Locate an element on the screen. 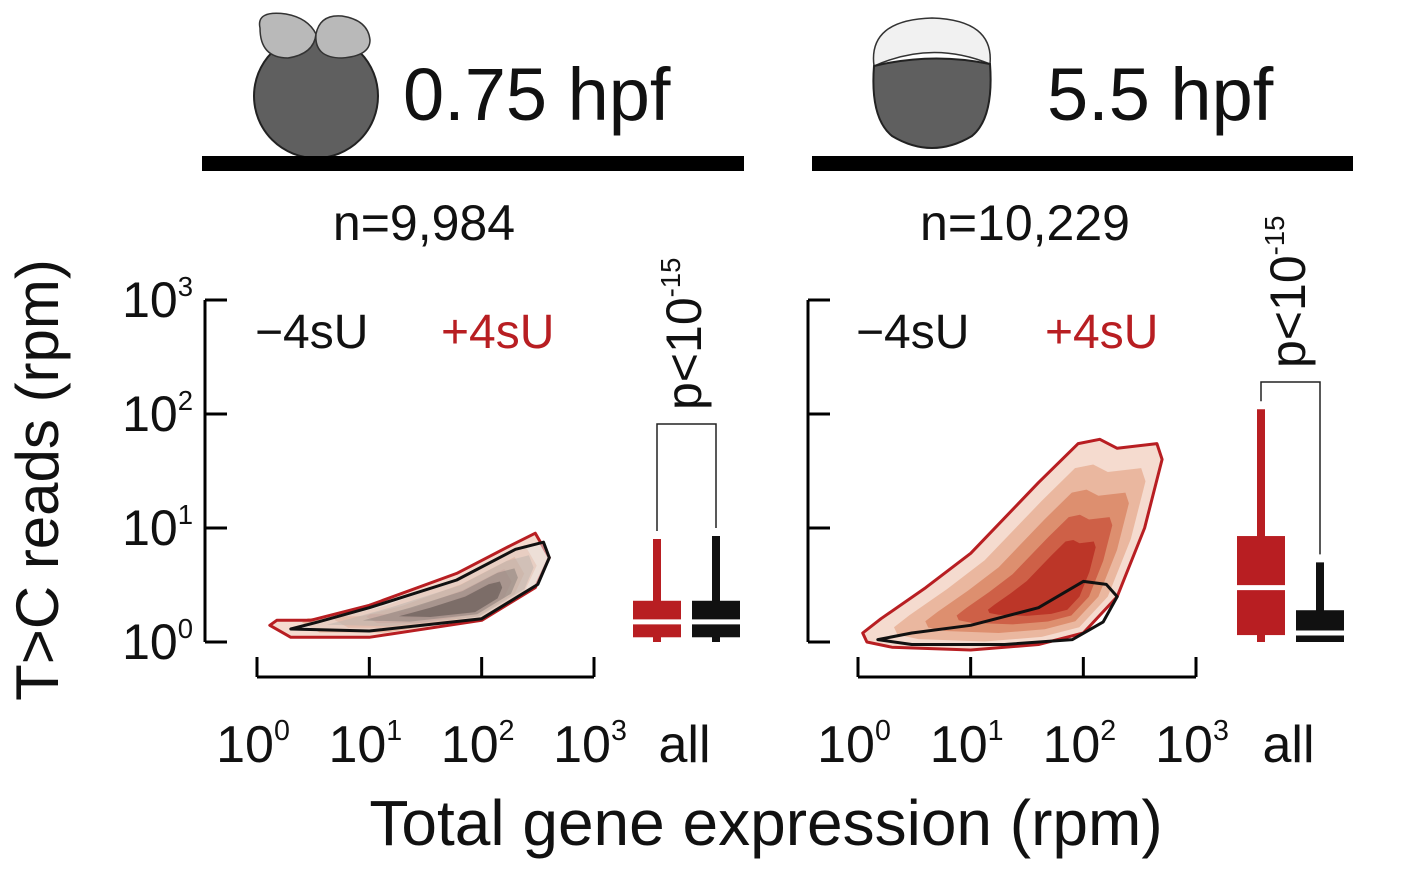 This screenshot has width=1409, height=873. y-tick-label: 10⁰ is located at coordinates (157, 641).